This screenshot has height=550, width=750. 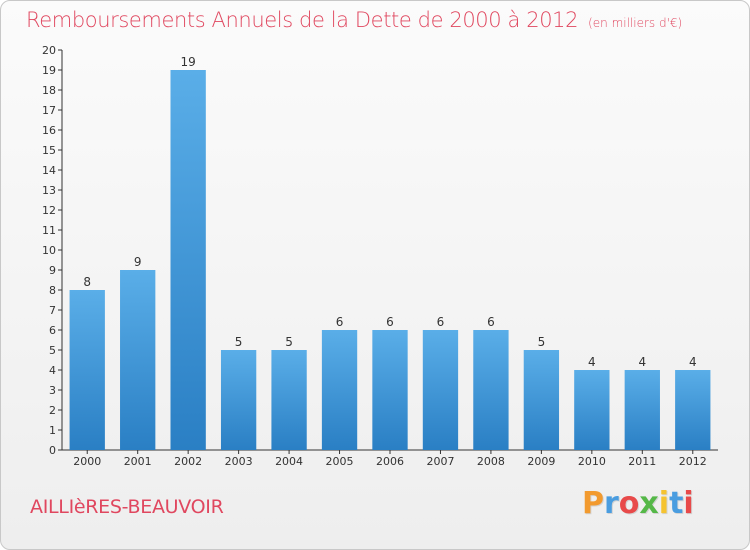 What do you see at coordinates (52, 410) in the screenshot?
I see `y-tick-label: 2` at bounding box center [52, 410].